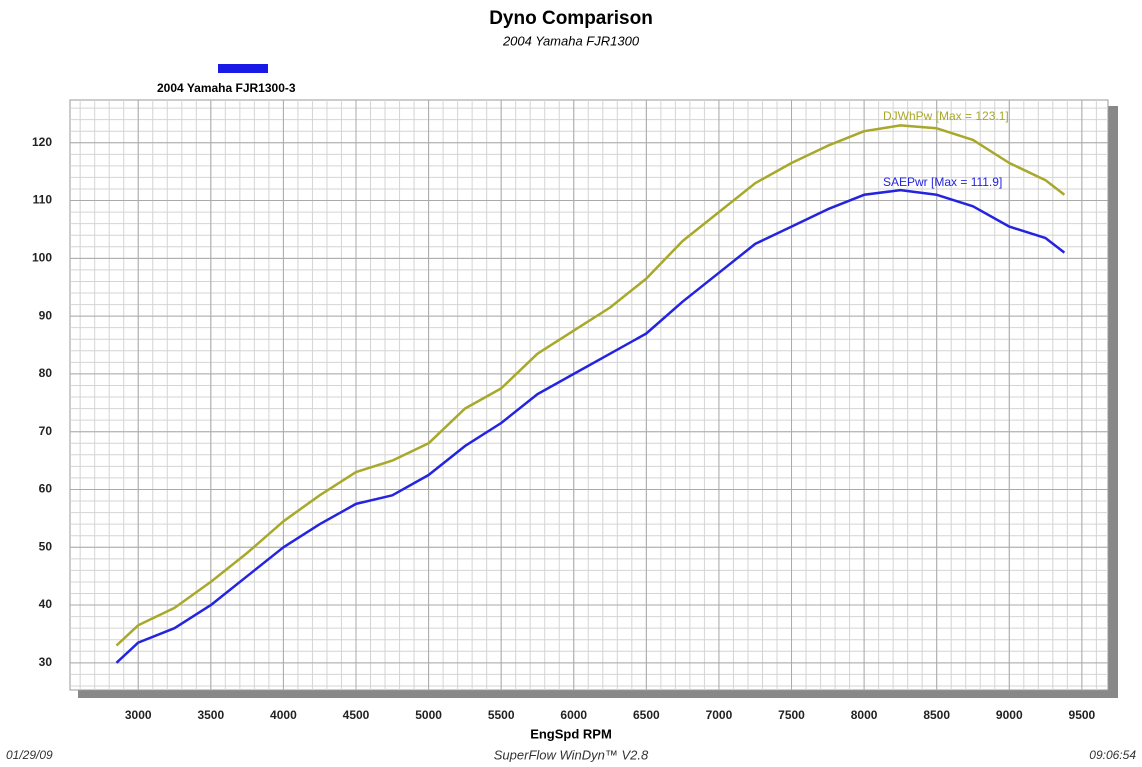 This screenshot has height=767, width=1142. Describe the element at coordinates (1113, 402) in the screenshot. I see `frame-right` at that location.